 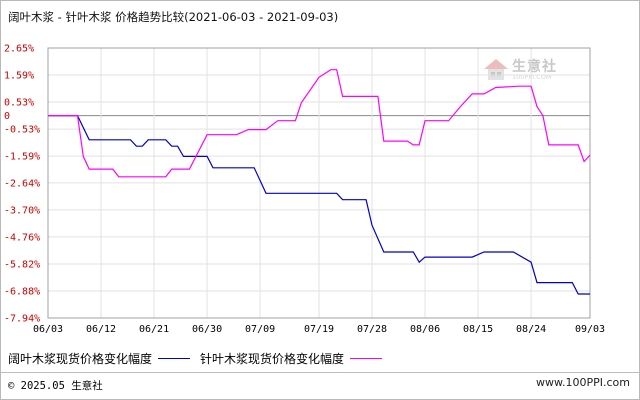 What do you see at coordinates (425, 329) in the screenshot?
I see `x-tick-label: 08/06` at bounding box center [425, 329].